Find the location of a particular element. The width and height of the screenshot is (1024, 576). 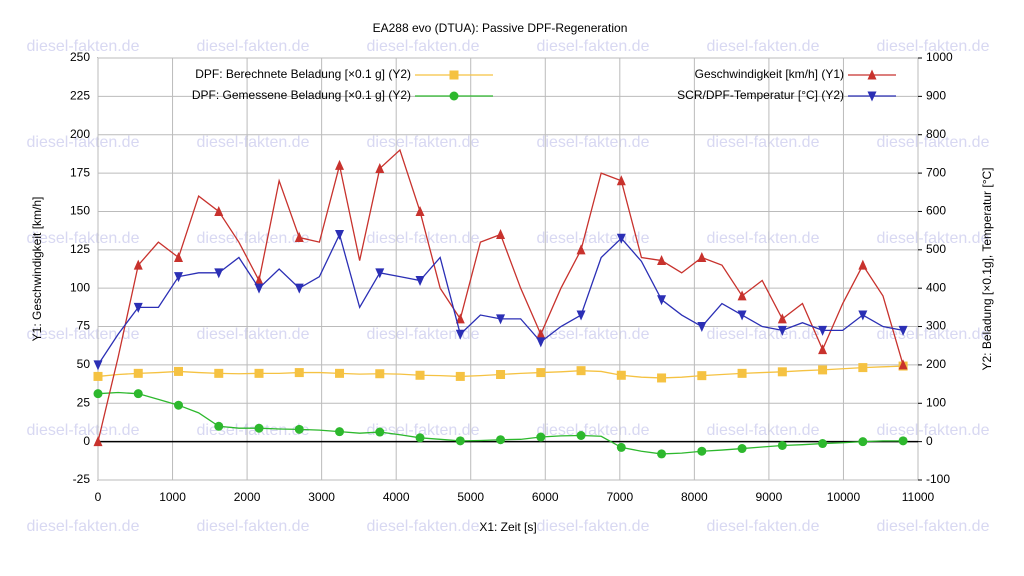

x-tick-label: 11000 is located at coordinates (918, 497).